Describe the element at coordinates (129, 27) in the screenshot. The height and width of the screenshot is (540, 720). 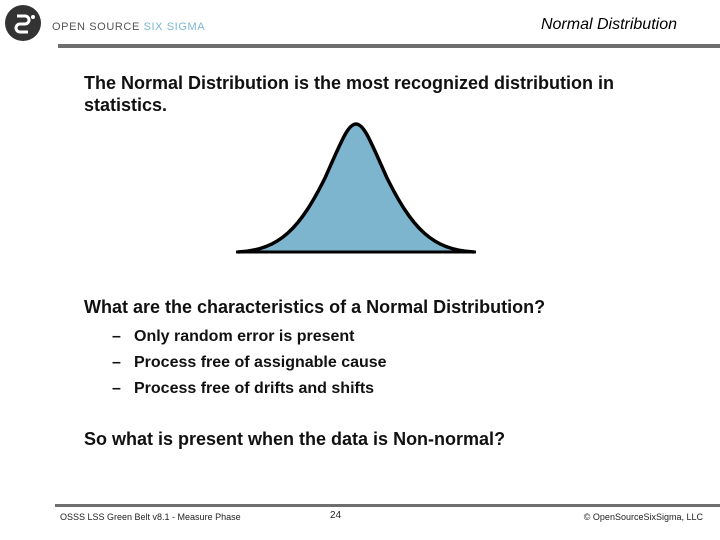
I see `logo-wordmark: OPEN SOURCE SIX SIGMA` at that location.